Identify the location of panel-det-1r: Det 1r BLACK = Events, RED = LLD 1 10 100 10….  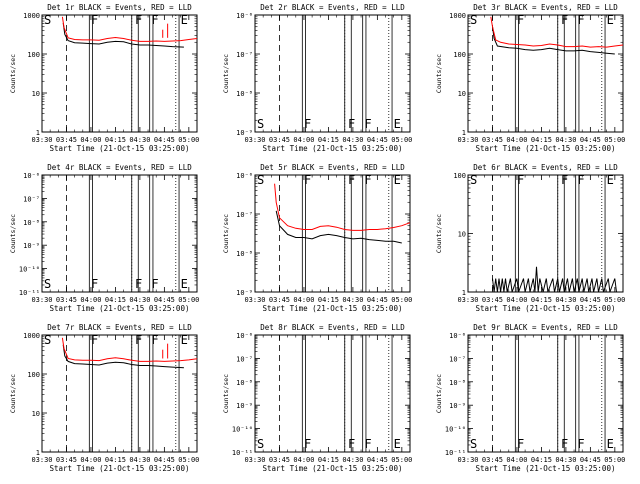
(104, 78).